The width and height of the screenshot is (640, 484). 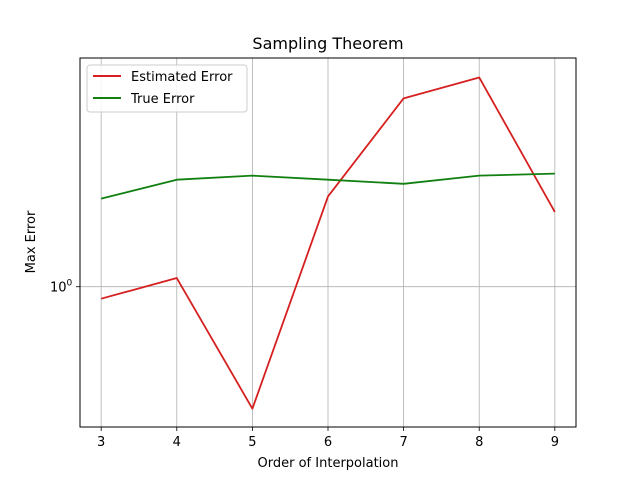 What do you see at coordinates (162, 99) in the screenshot?
I see `legend-label-true-error: True Error` at bounding box center [162, 99].